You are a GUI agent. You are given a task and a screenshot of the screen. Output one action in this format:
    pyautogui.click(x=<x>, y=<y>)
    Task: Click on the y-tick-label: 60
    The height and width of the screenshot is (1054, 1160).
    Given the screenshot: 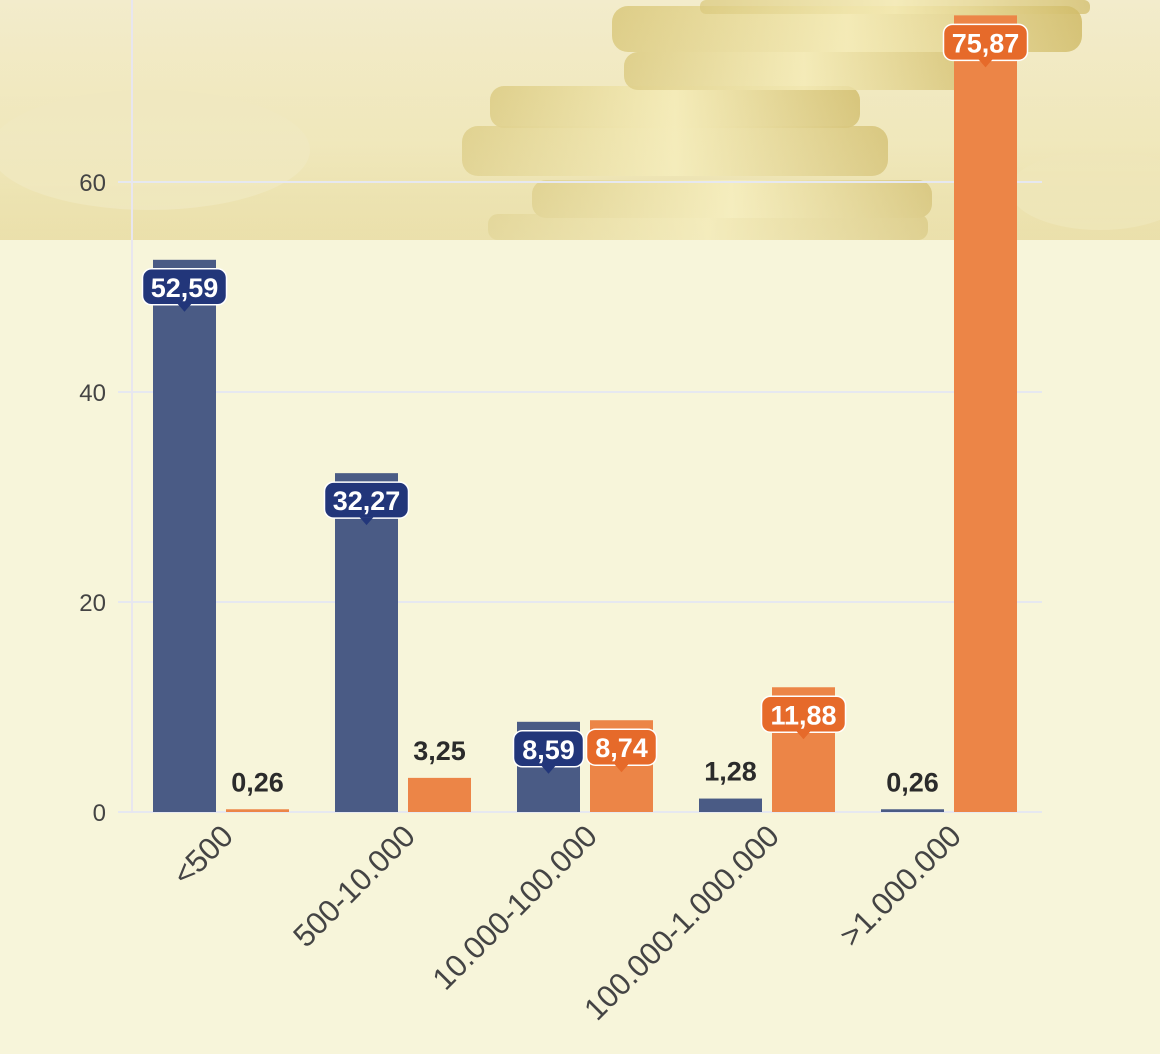 What is the action you would take?
    pyautogui.click(x=92, y=183)
    